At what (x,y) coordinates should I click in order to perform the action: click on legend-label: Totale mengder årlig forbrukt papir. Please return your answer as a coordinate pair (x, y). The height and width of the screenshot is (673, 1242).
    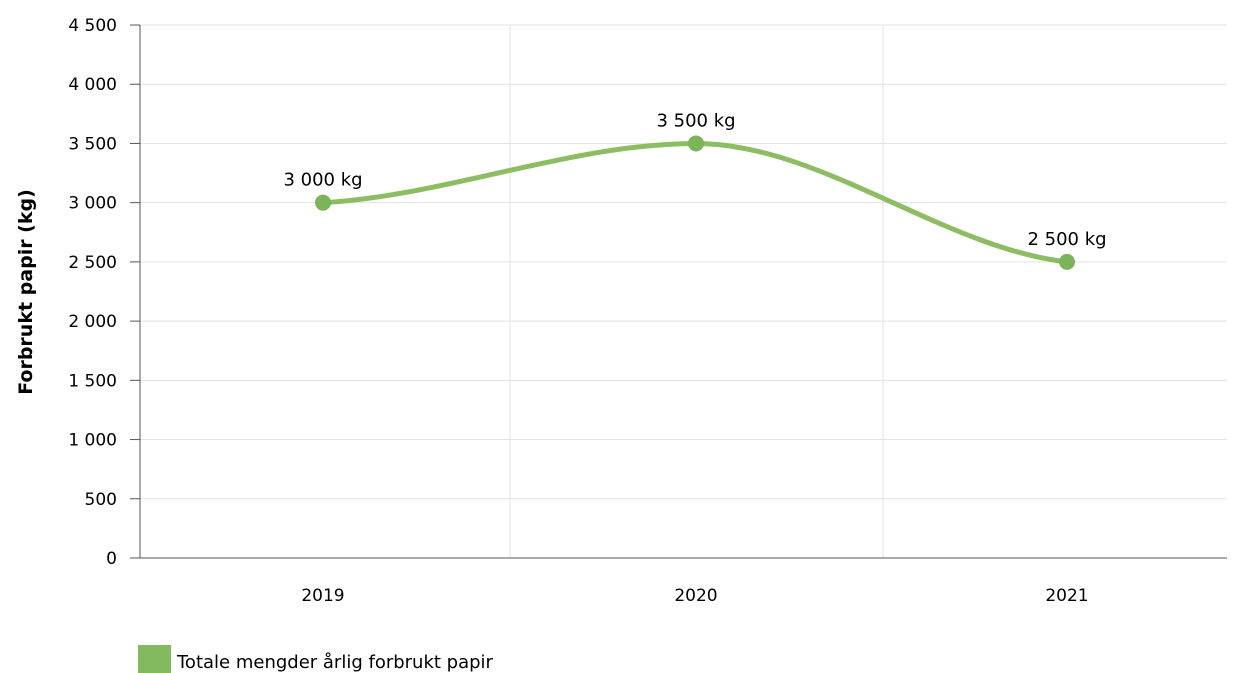
    Looking at the image, I should click on (335, 662).